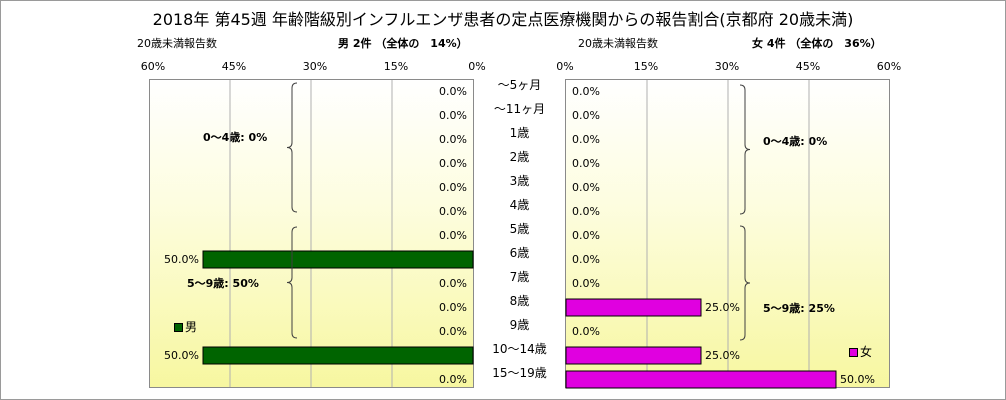 This screenshot has width=1006, height=400. Describe the element at coordinates (519, 349) in the screenshot. I see `category-label: 10〜14歳` at that location.